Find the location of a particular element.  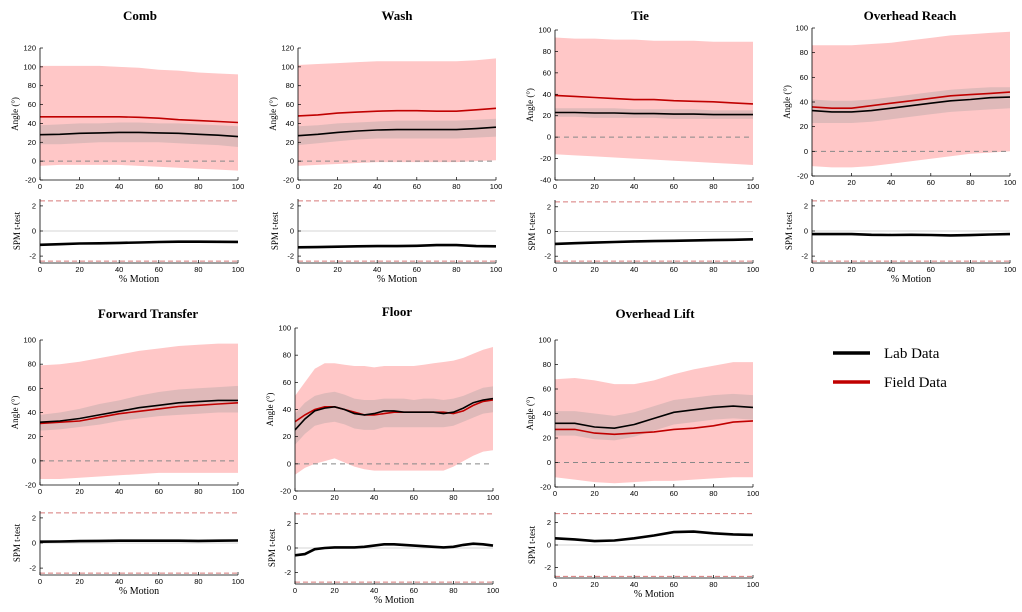

y-tick-label: -40 is located at coordinates (545, 180).